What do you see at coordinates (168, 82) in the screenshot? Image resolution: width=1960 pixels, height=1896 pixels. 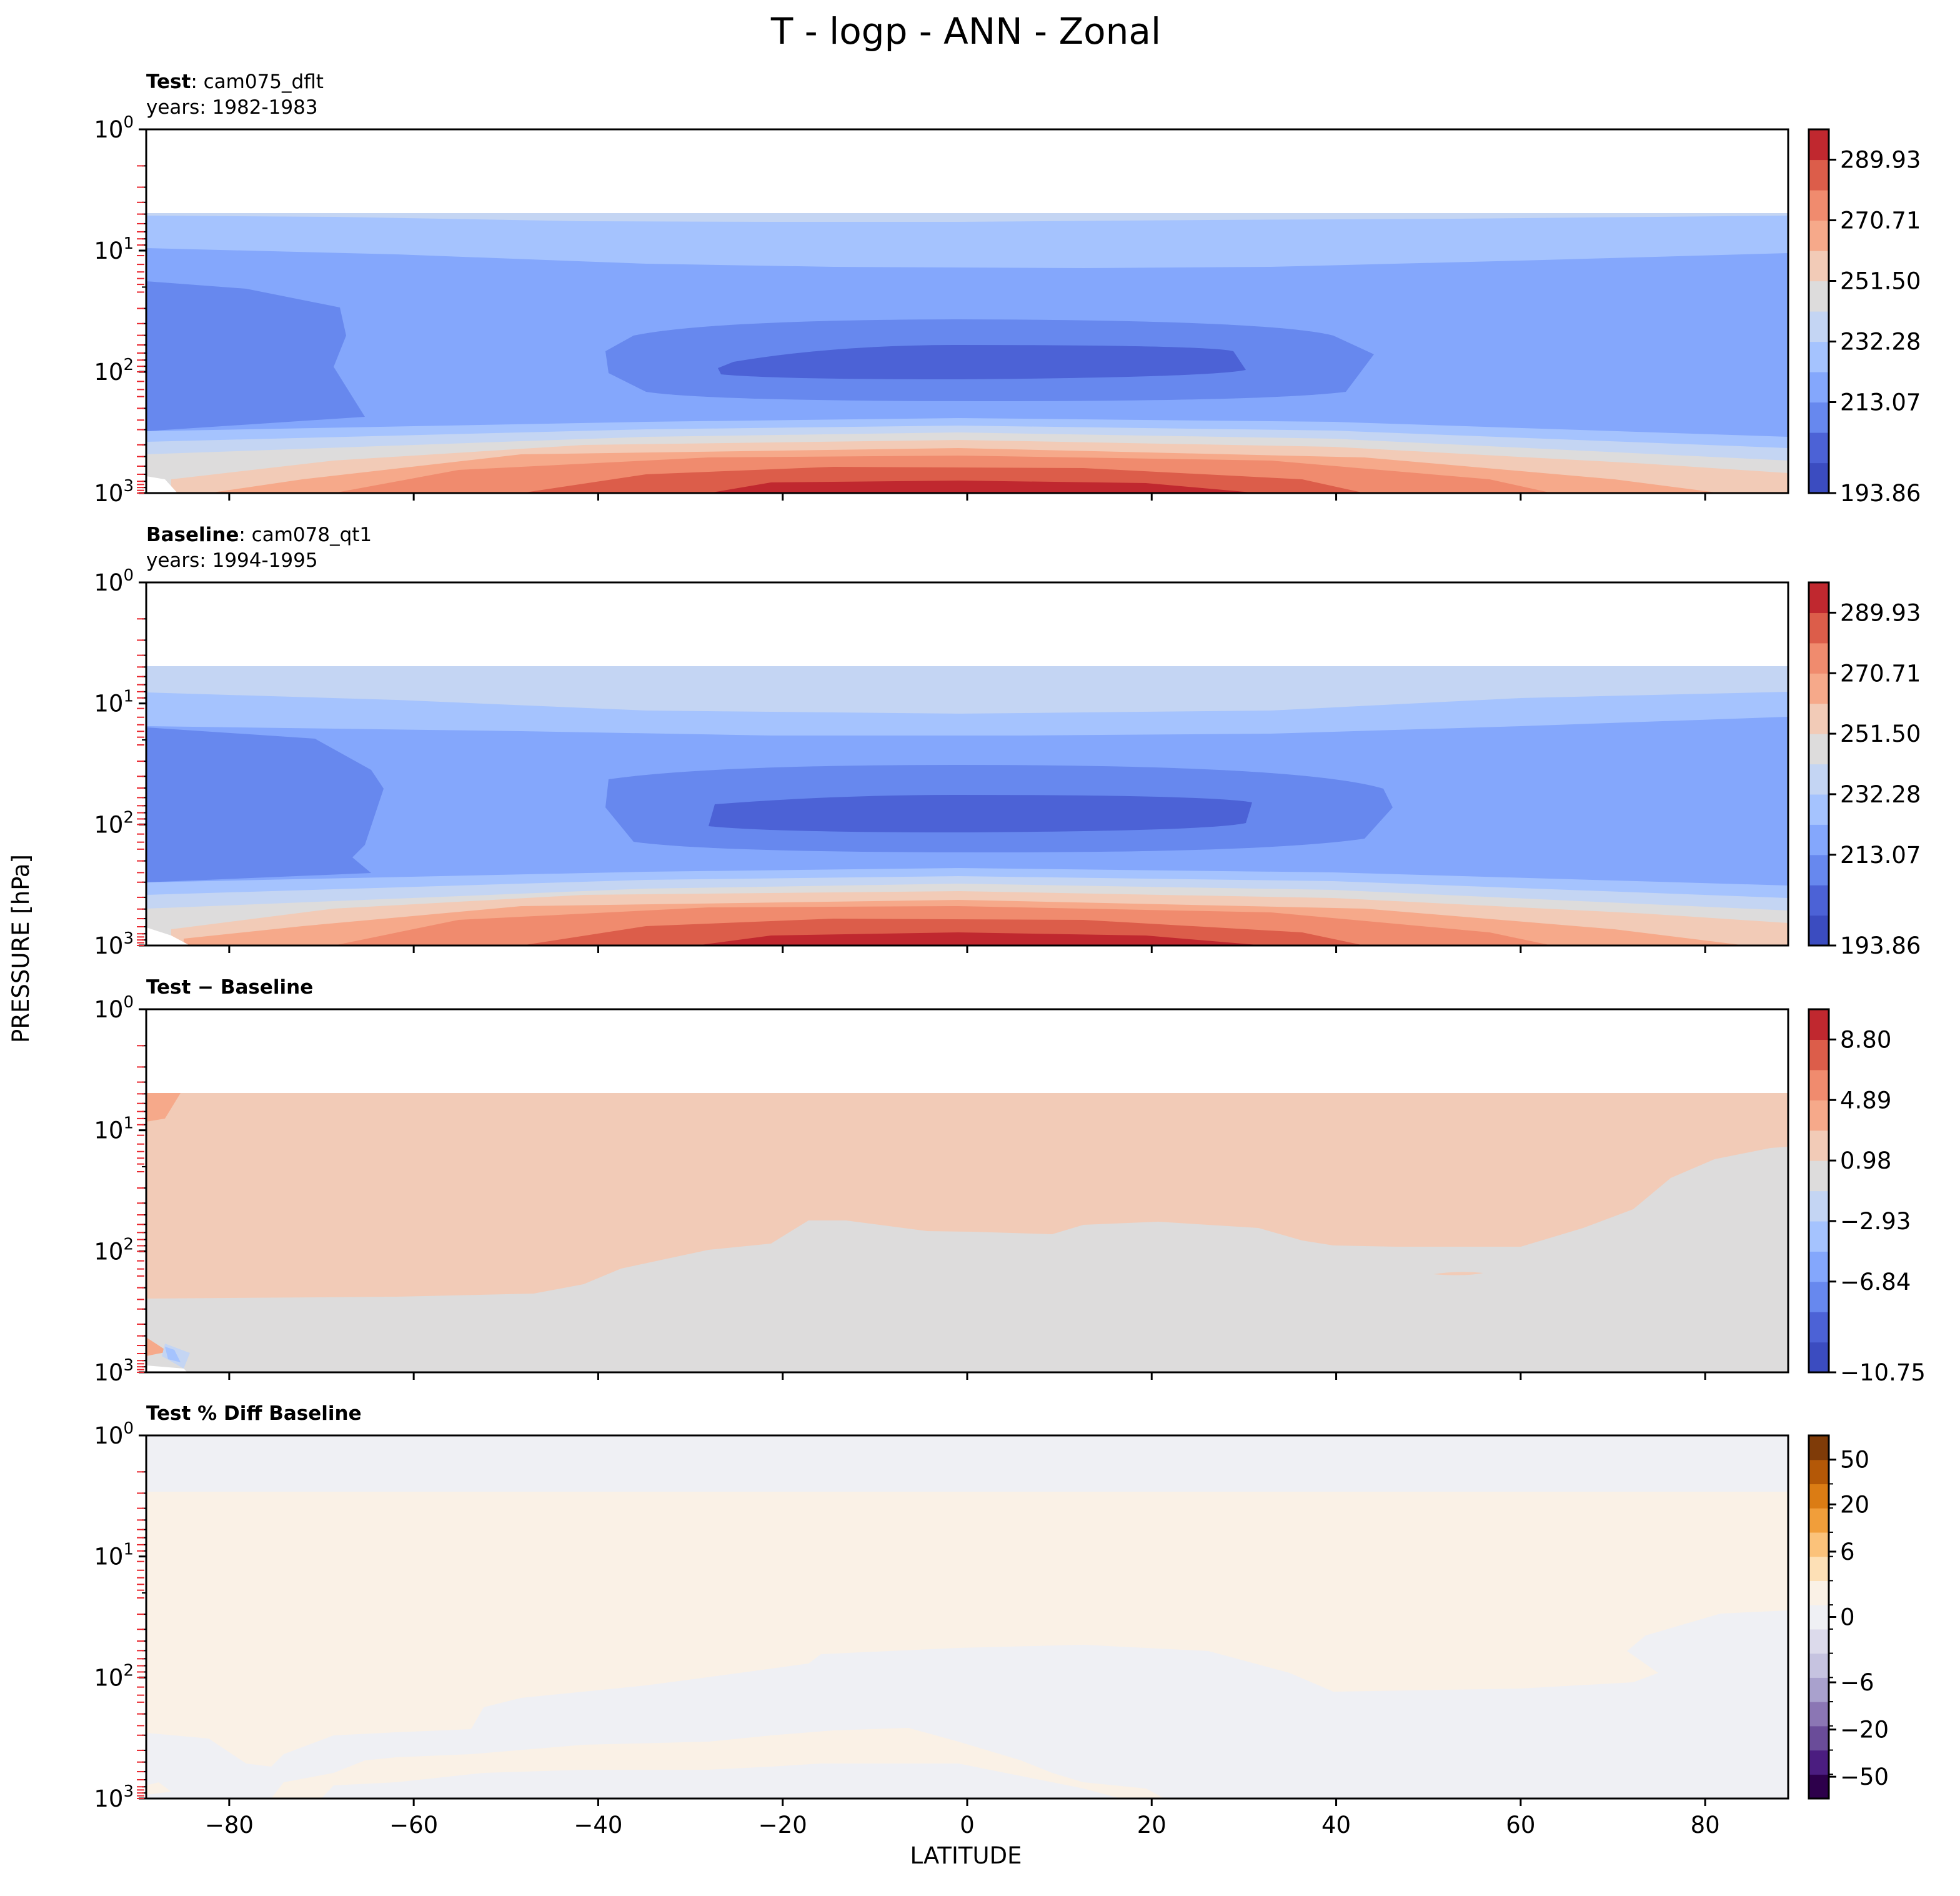 I see `panel-test-label-bold: Test` at bounding box center [168, 82].